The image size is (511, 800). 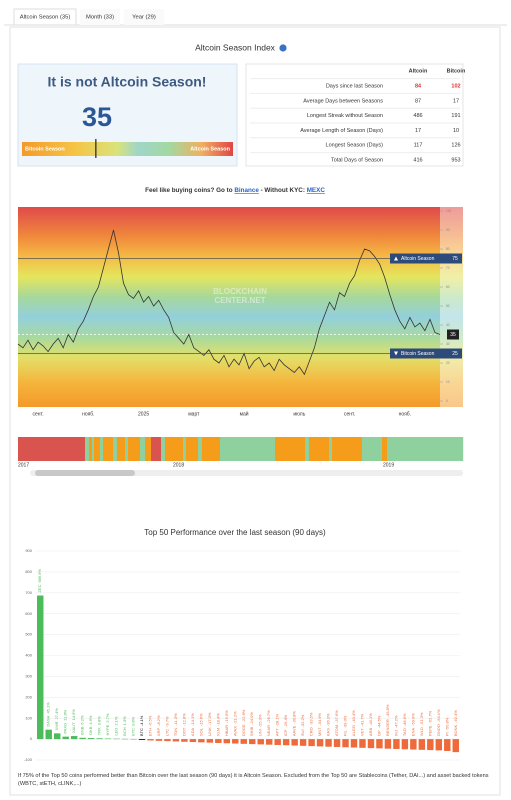 I want to click on bar-value: -30.8%, so click(x=294, y=717).